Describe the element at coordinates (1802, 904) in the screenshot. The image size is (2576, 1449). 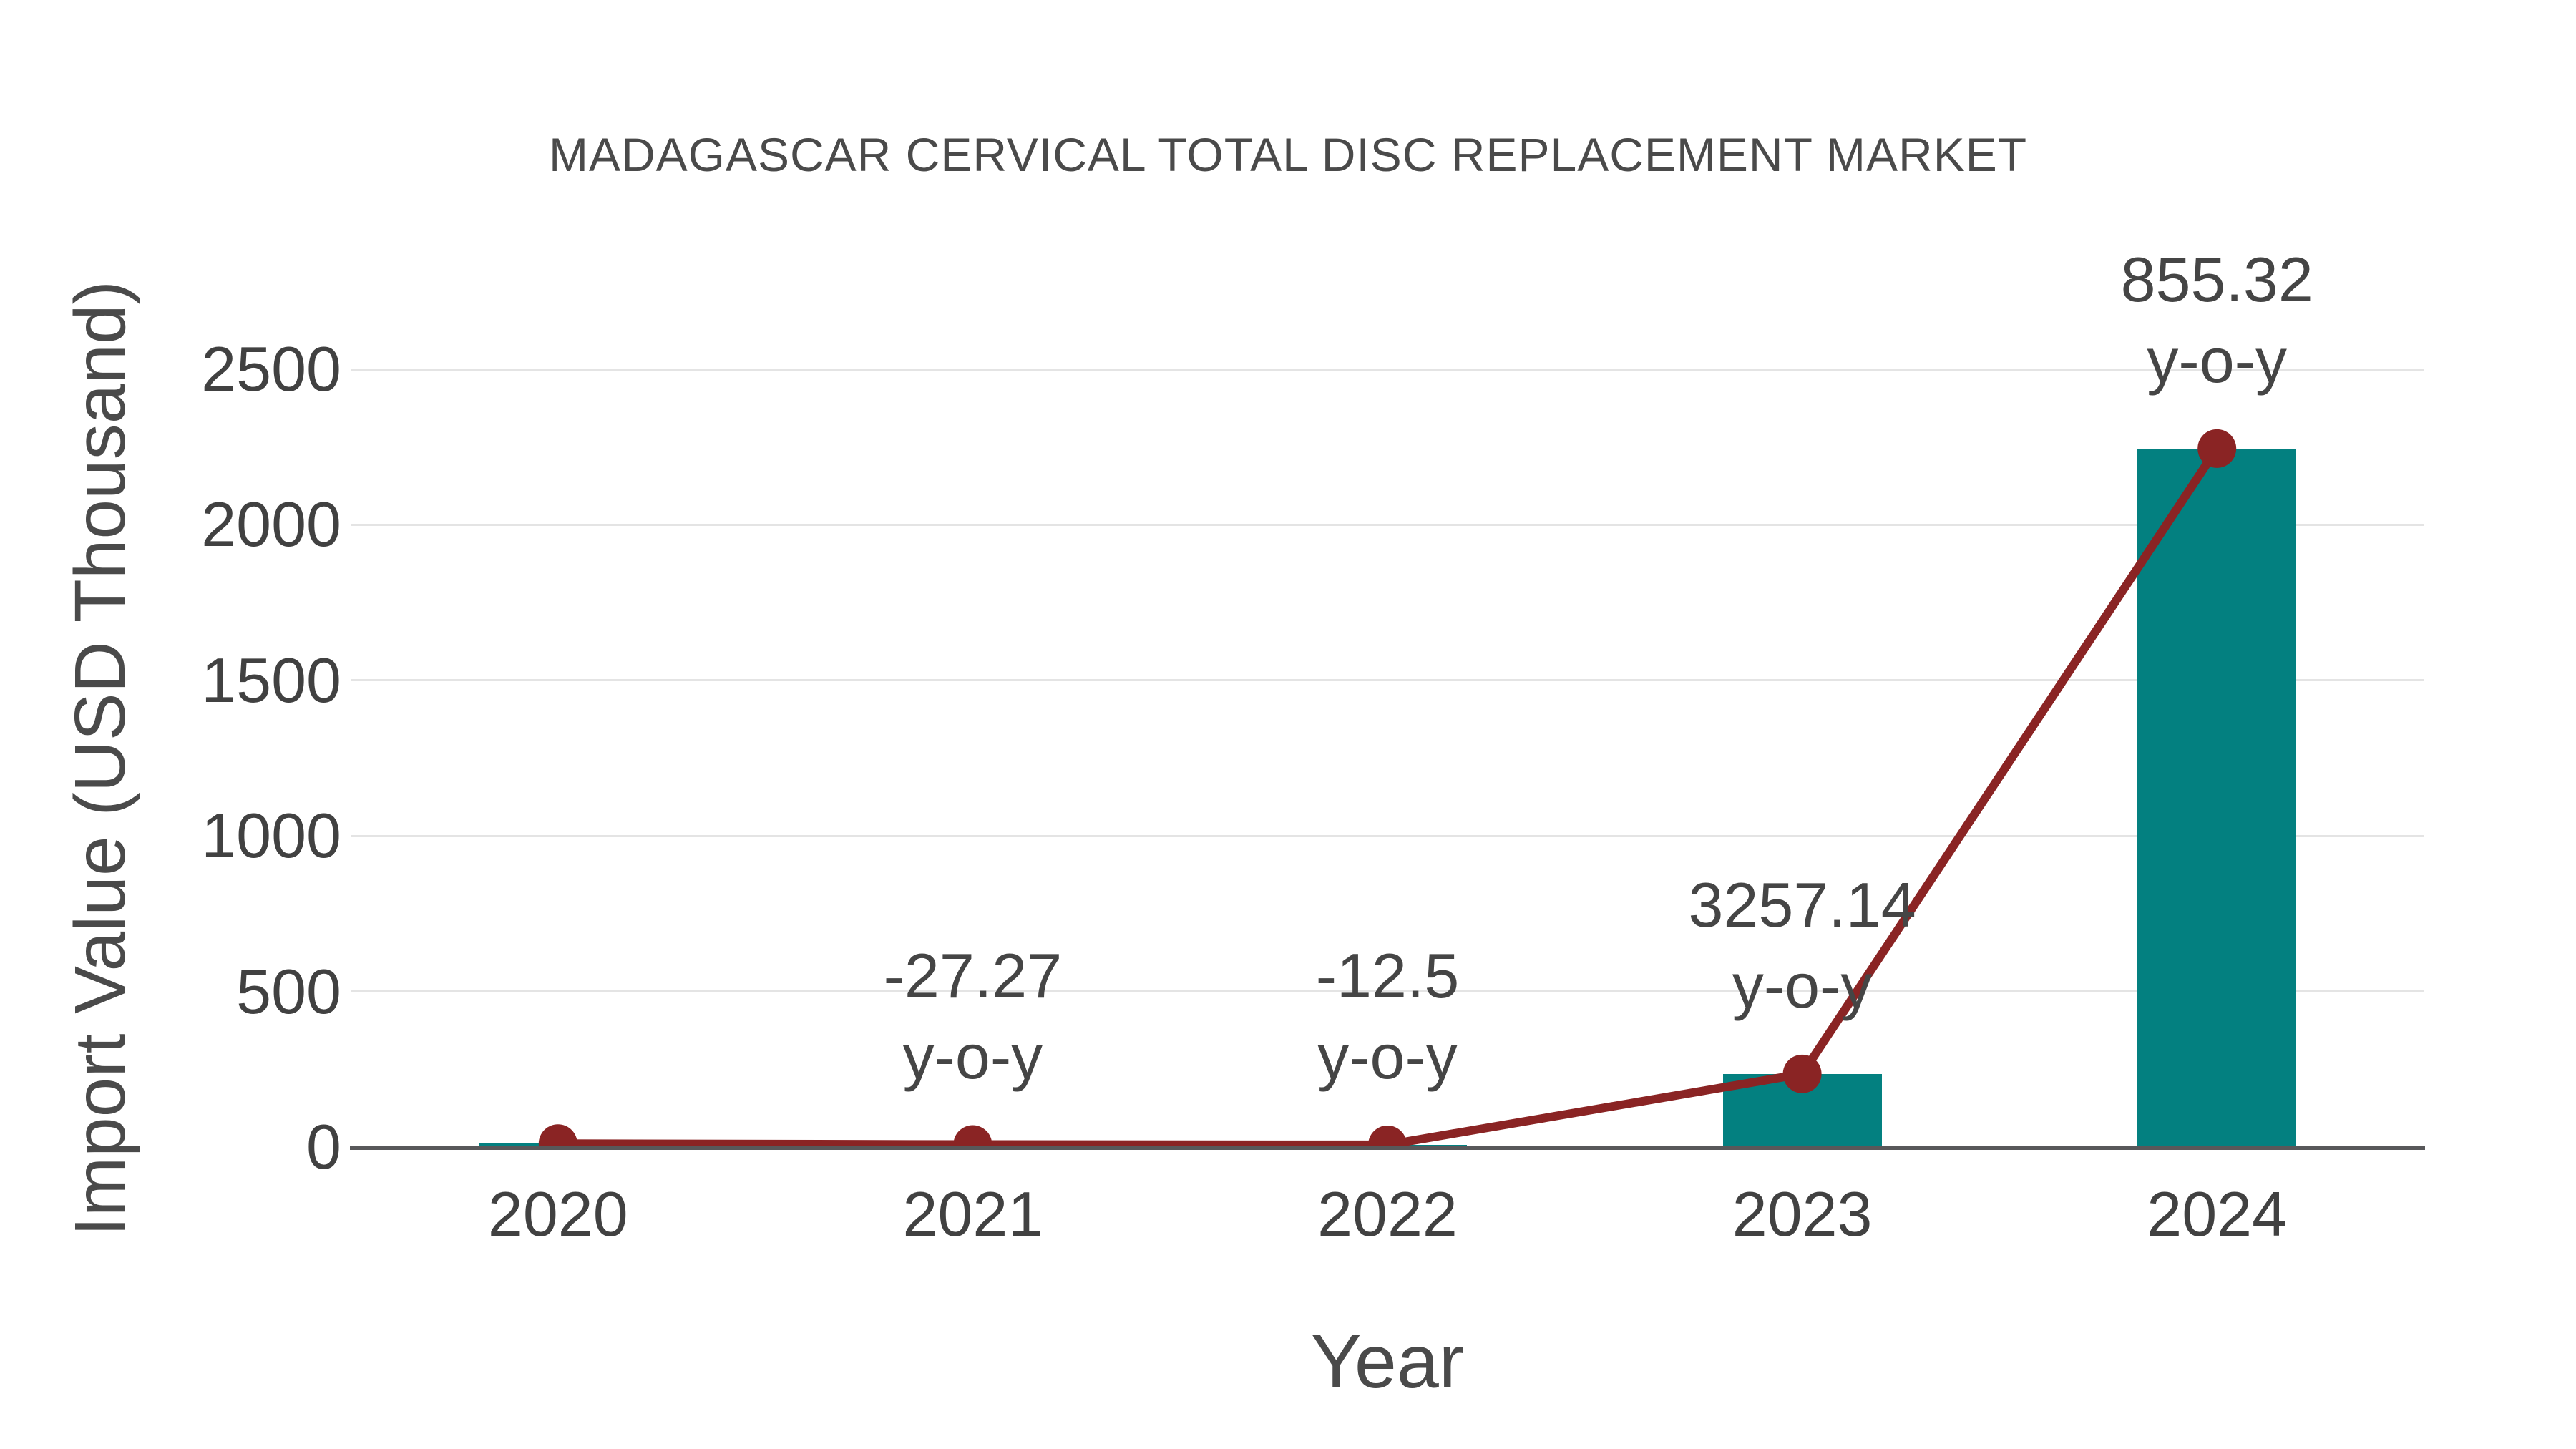
I see `annotation-2023-value: 3257.14` at that location.